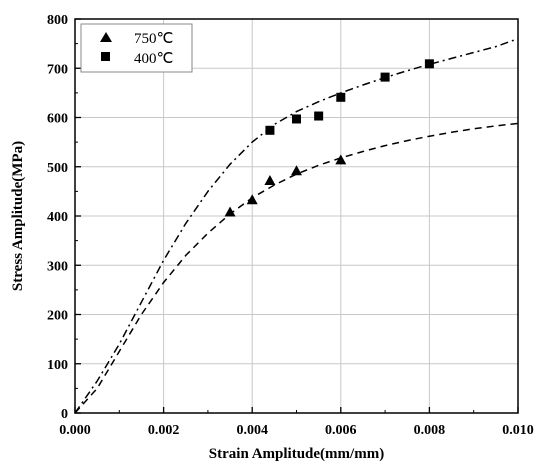 The width and height of the screenshot is (550, 466). Describe the element at coordinates (57, 20) in the screenshot. I see `y-tick-label: 800` at that location.